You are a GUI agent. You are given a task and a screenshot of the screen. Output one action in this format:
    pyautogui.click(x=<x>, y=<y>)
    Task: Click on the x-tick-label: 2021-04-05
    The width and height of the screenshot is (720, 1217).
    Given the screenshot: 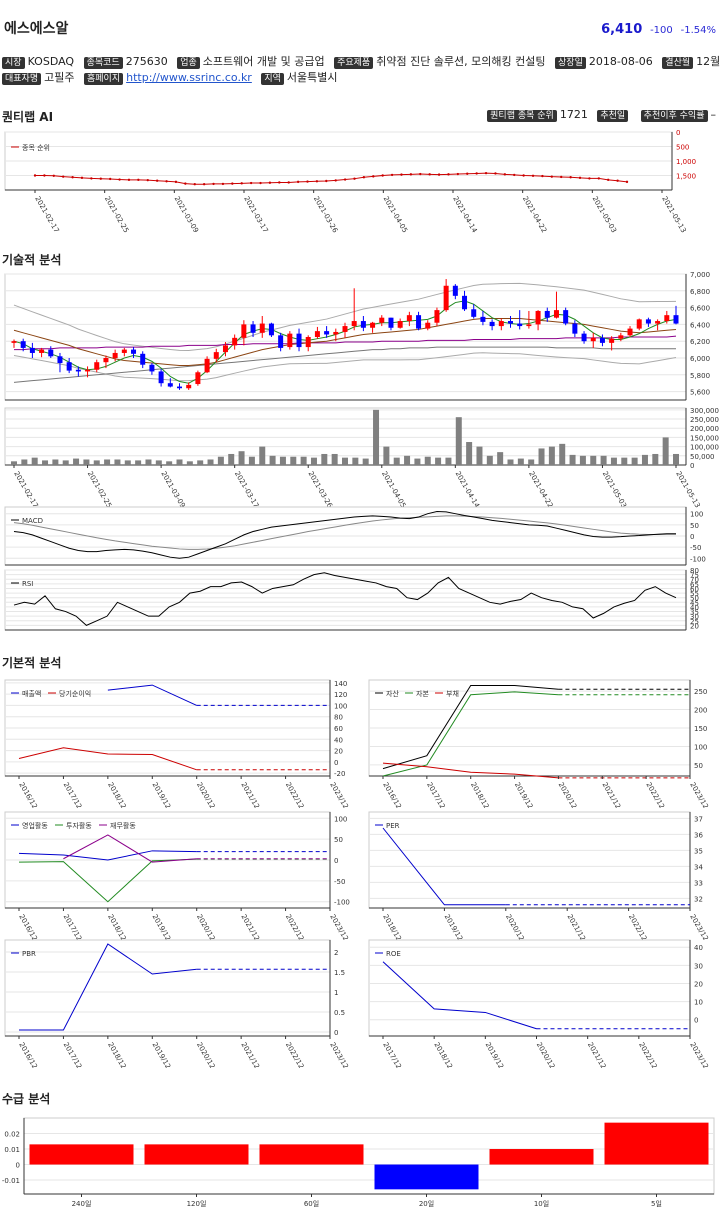 What is the action you would take?
    pyautogui.click(x=393, y=489)
    